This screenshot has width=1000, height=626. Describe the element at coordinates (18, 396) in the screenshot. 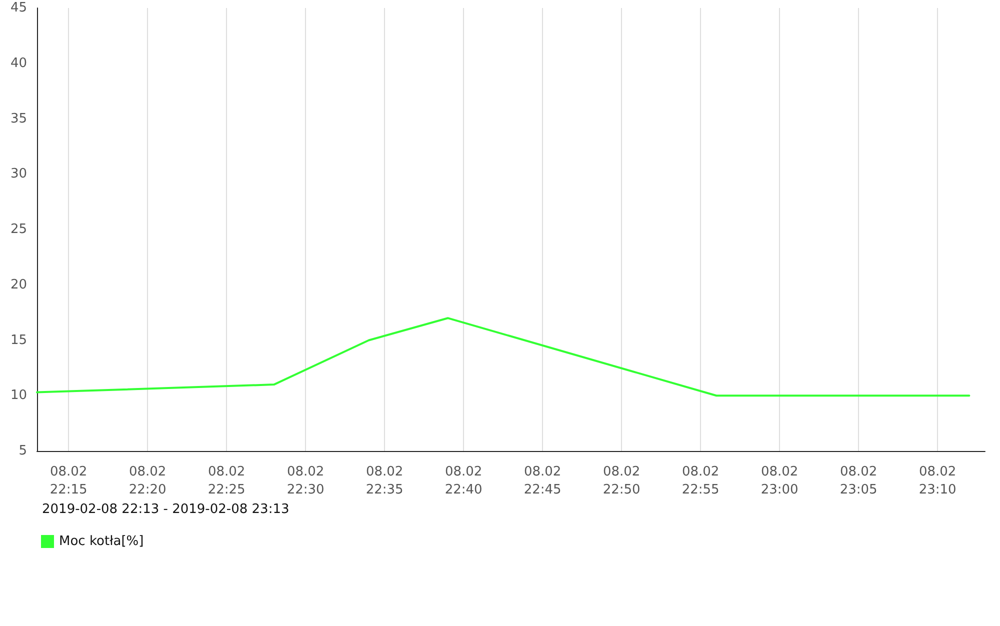

I see `y-tick-label: 10` at that location.